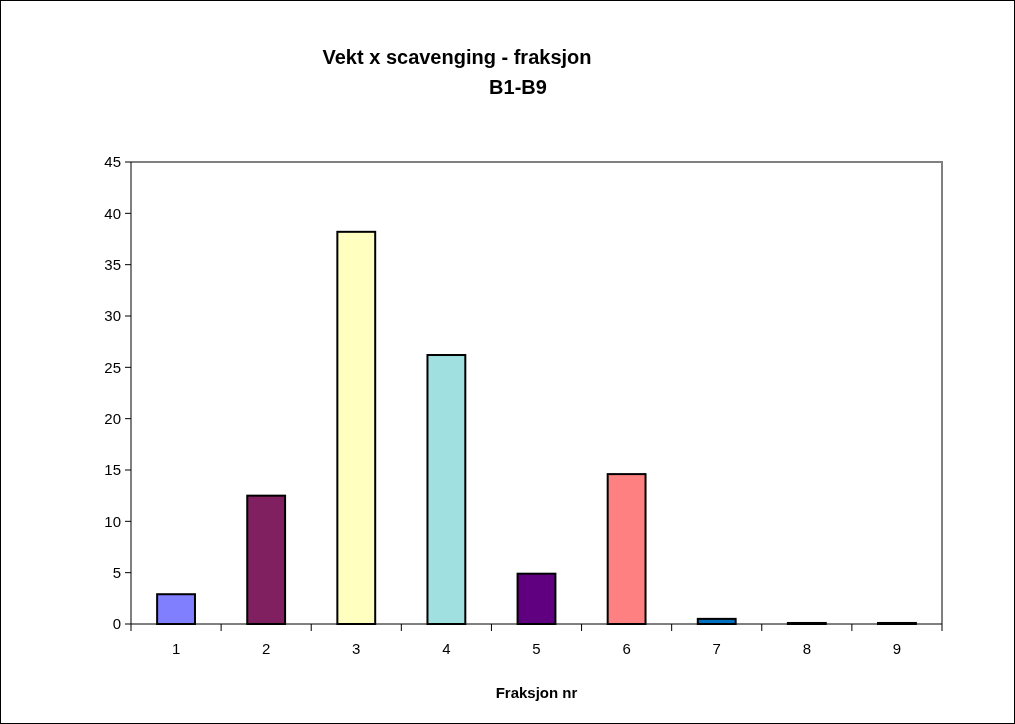  What do you see at coordinates (536, 692) in the screenshot?
I see `x-axis-title: Fraksjon nr` at bounding box center [536, 692].